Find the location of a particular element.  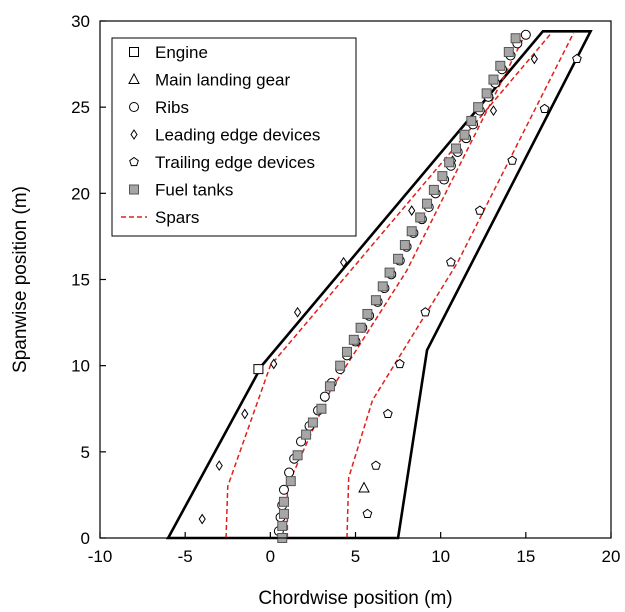

x-tick-label: -10 is located at coordinates (100, 556).